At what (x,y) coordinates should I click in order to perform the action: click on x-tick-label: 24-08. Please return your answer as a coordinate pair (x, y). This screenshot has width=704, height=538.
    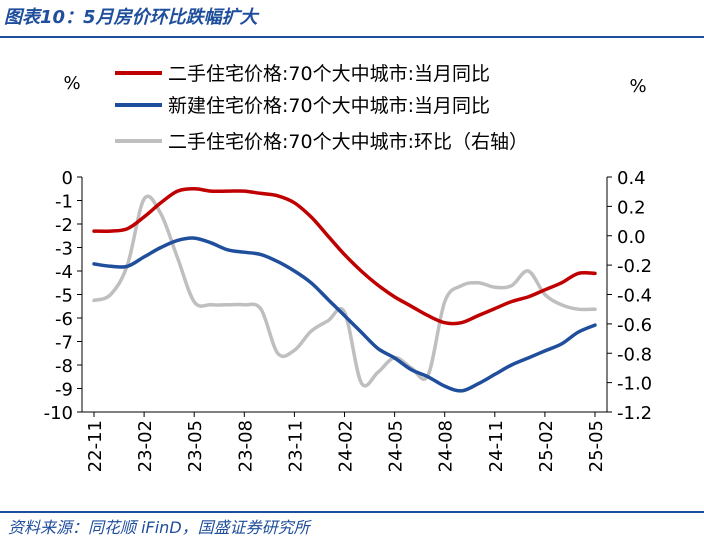
    Looking at the image, I should click on (446, 446).